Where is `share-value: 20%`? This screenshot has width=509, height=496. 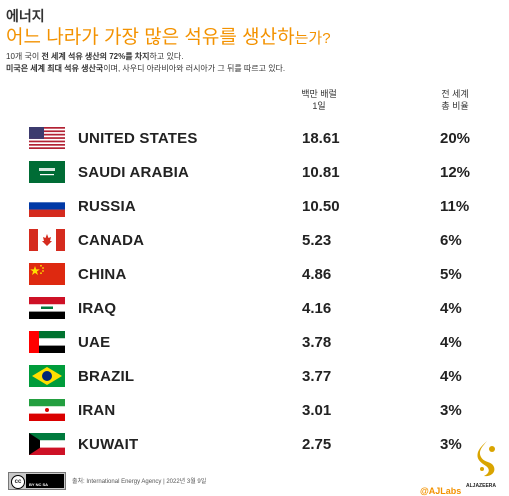
share-value: 20% is located at coordinates (455, 138).